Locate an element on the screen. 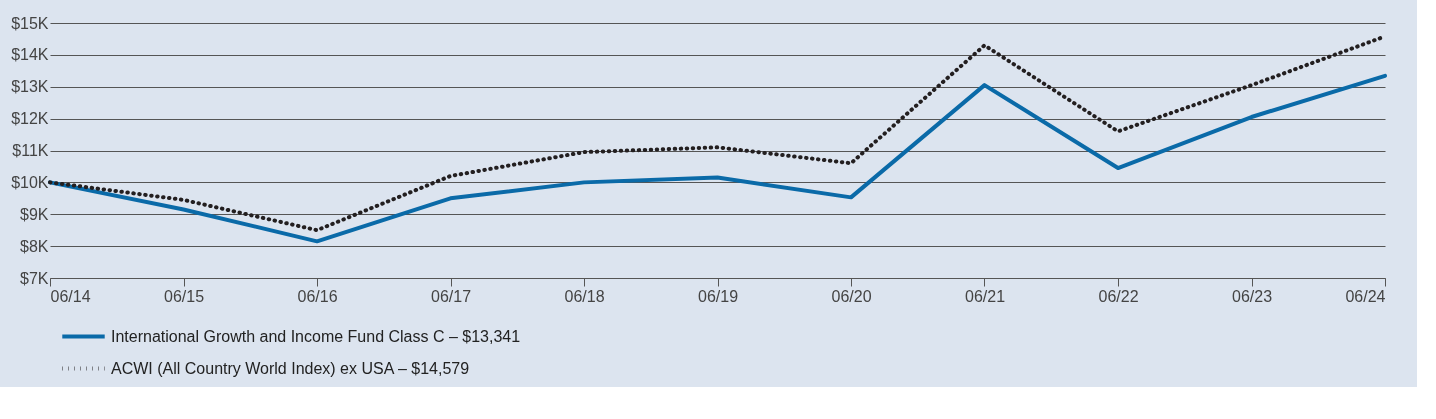 The height and width of the screenshot is (419, 1436). legend-label: International Growth and Income Fund Class C – $13,341 is located at coordinates (316, 336).